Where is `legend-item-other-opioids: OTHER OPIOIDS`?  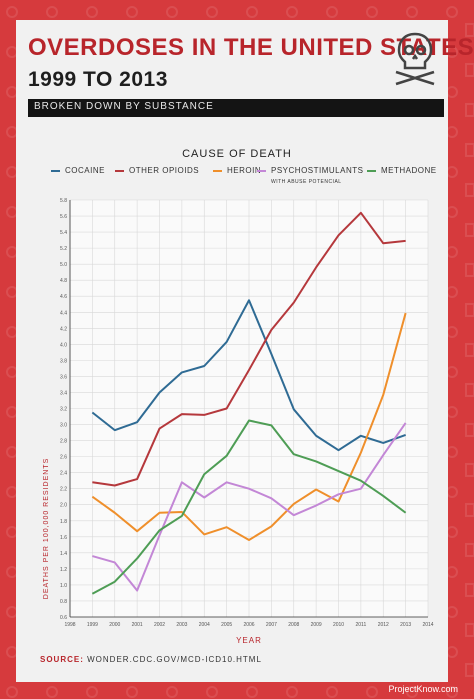 legend-item-other-opioids: OTHER OPIOIDS is located at coordinates (157, 170).